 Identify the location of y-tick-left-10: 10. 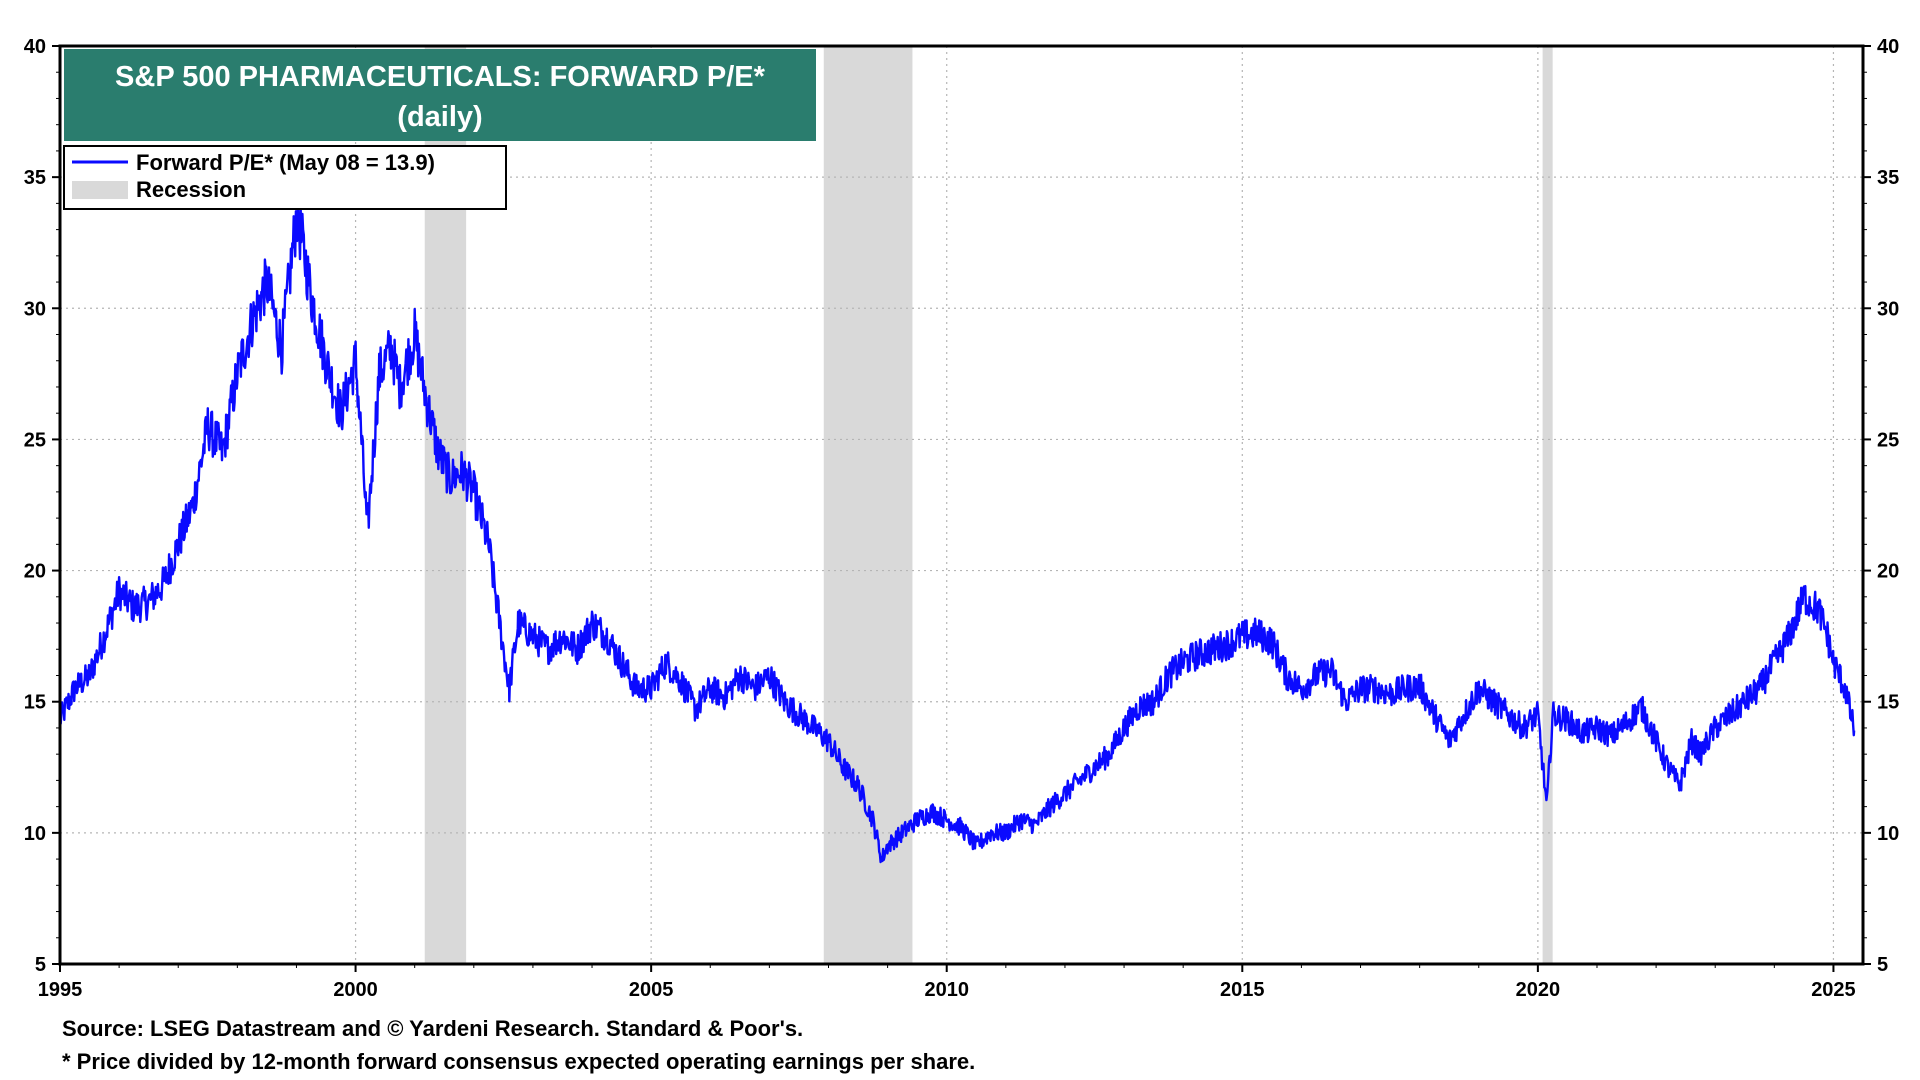
(35, 834).